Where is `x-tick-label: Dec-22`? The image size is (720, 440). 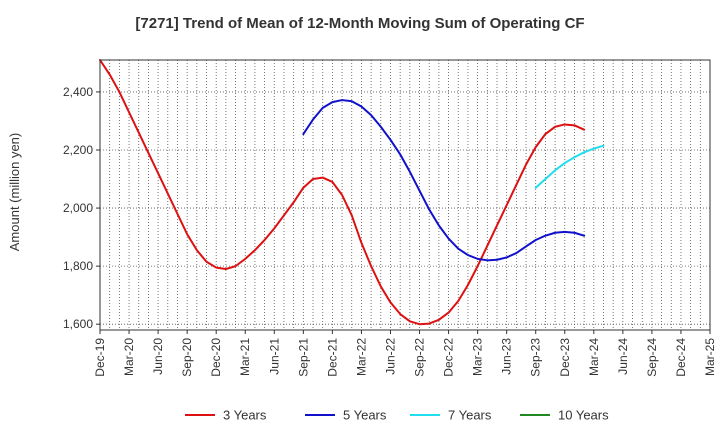 x-tick-label: Dec-22 is located at coordinates (449, 357).